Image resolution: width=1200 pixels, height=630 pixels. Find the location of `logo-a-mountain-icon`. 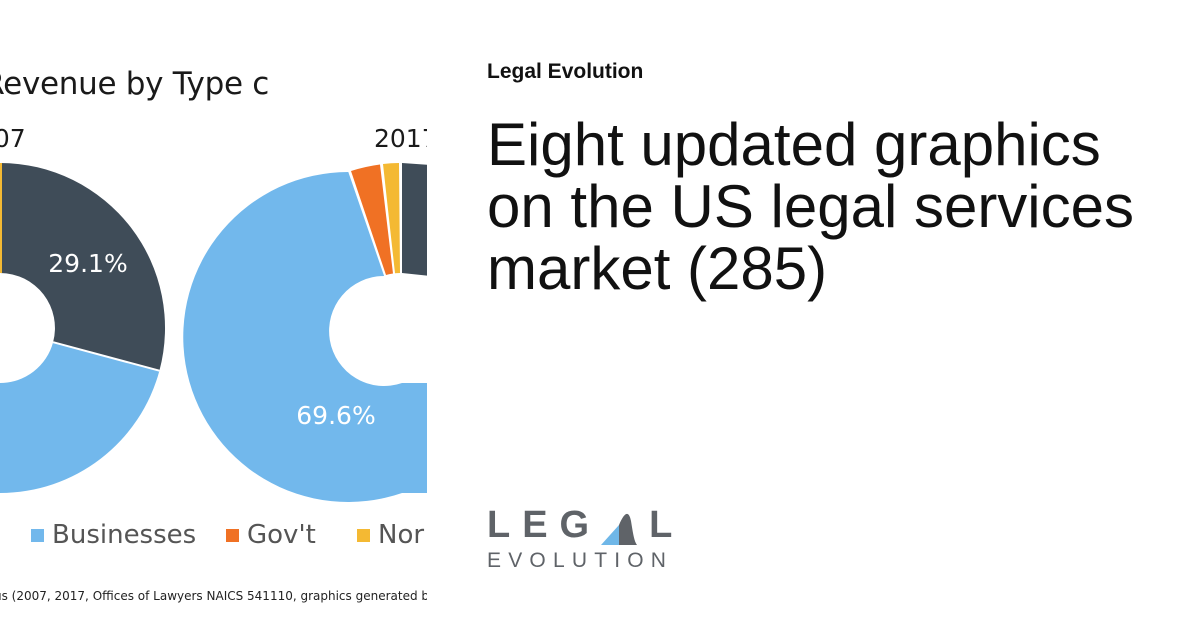

logo-a-mountain-icon is located at coordinates (619, 528).